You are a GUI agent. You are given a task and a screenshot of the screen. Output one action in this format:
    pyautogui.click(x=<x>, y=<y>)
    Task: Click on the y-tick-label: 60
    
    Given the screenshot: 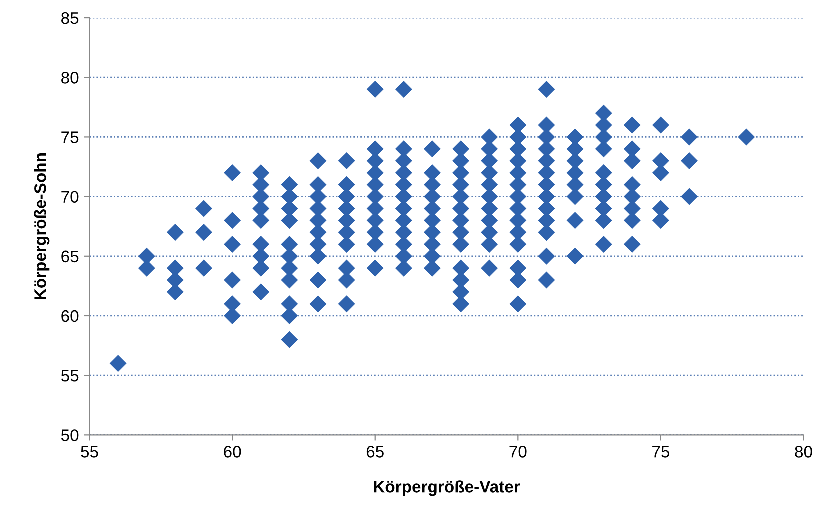 What is the action you would take?
    pyautogui.click(x=70, y=316)
    